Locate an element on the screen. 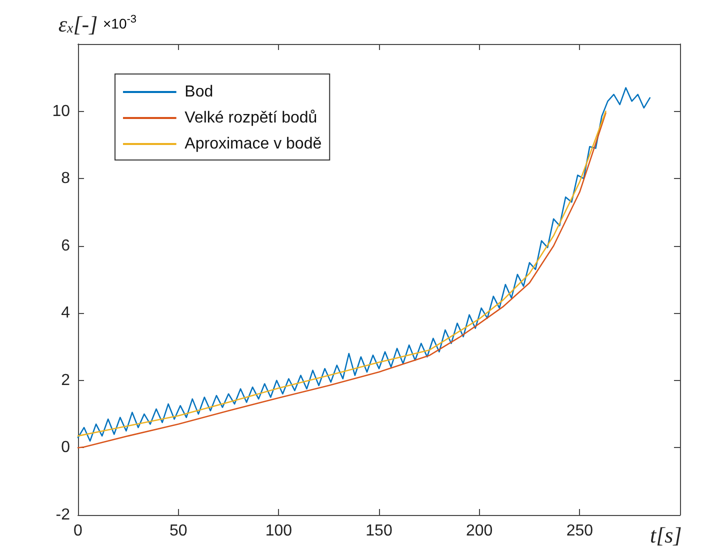 The height and width of the screenshot is (560, 705). x-tick-label: 50 is located at coordinates (178, 531).